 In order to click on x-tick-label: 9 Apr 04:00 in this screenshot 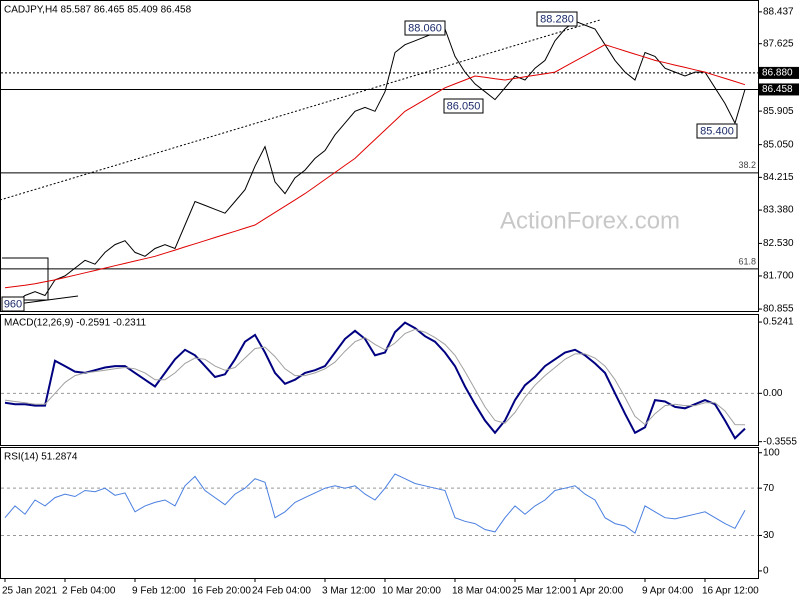, I will do `click(668, 591)`.